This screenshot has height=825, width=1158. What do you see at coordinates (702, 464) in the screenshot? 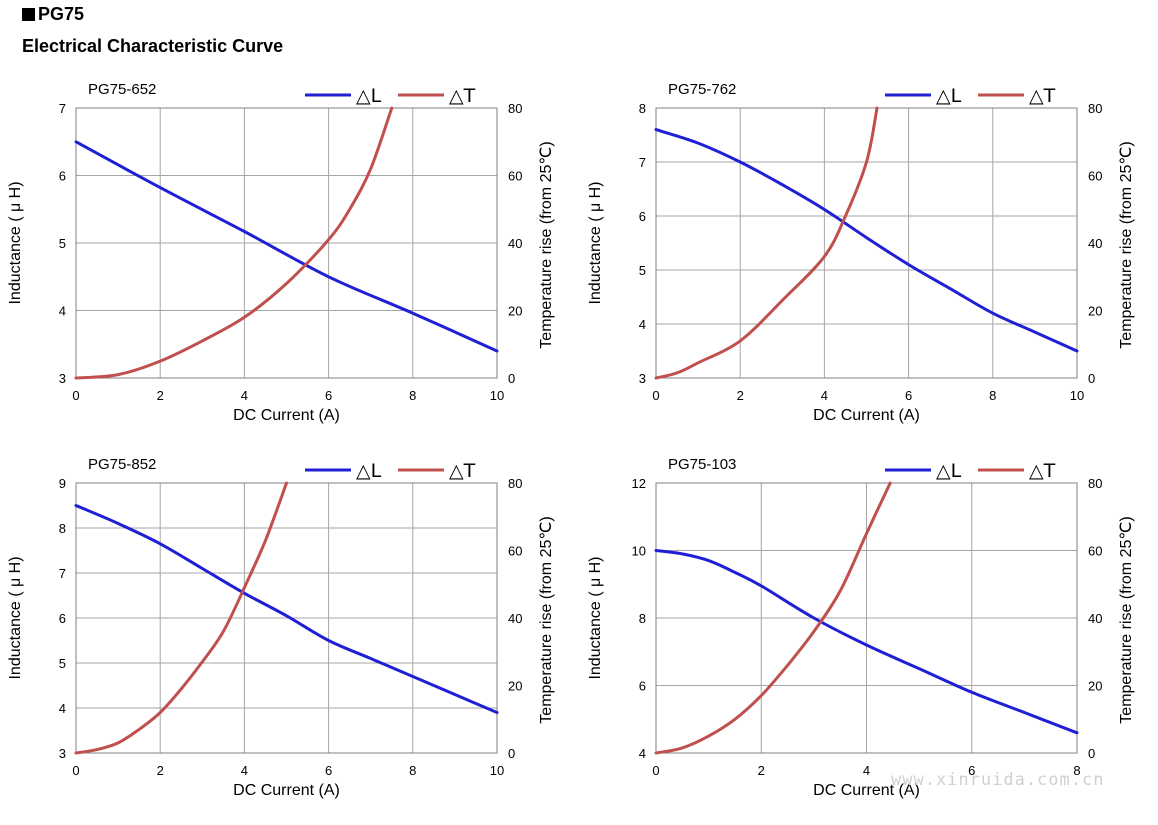
I see `chart-title: PG75-103` at bounding box center [702, 464].